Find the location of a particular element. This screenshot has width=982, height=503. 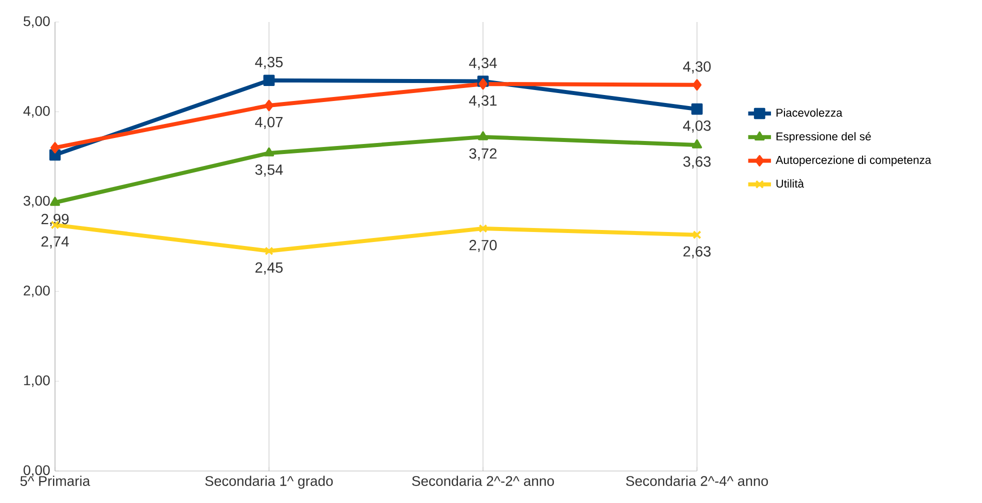

data-label: 2,74 is located at coordinates (55, 242).